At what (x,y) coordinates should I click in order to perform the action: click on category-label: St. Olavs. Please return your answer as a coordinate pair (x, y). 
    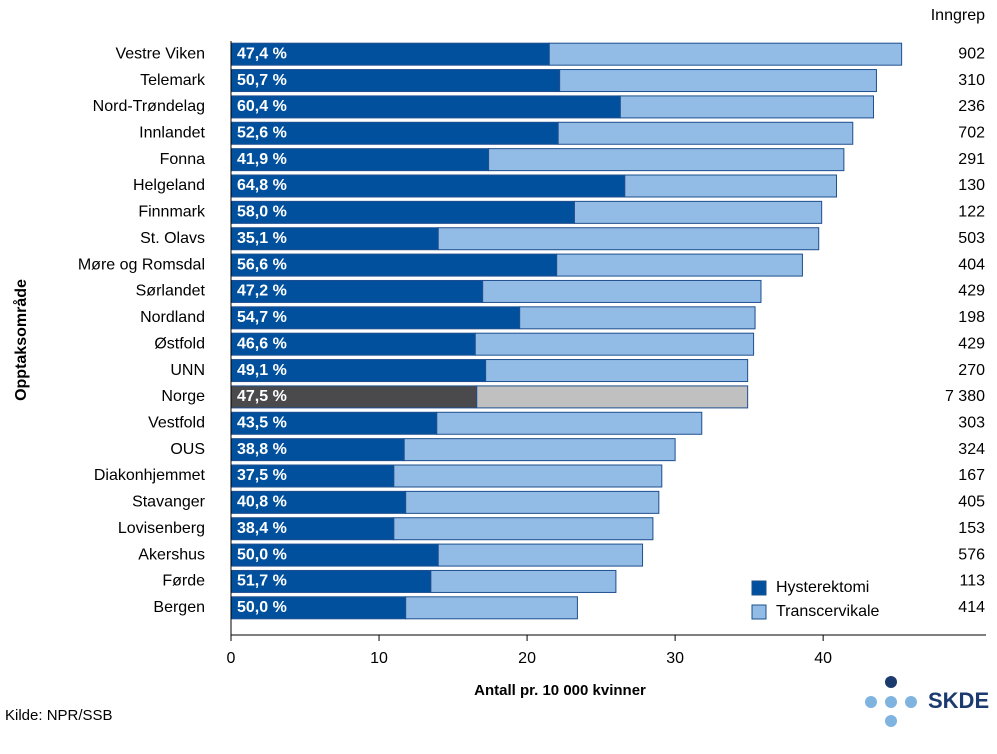
    Looking at the image, I should click on (172, 238).